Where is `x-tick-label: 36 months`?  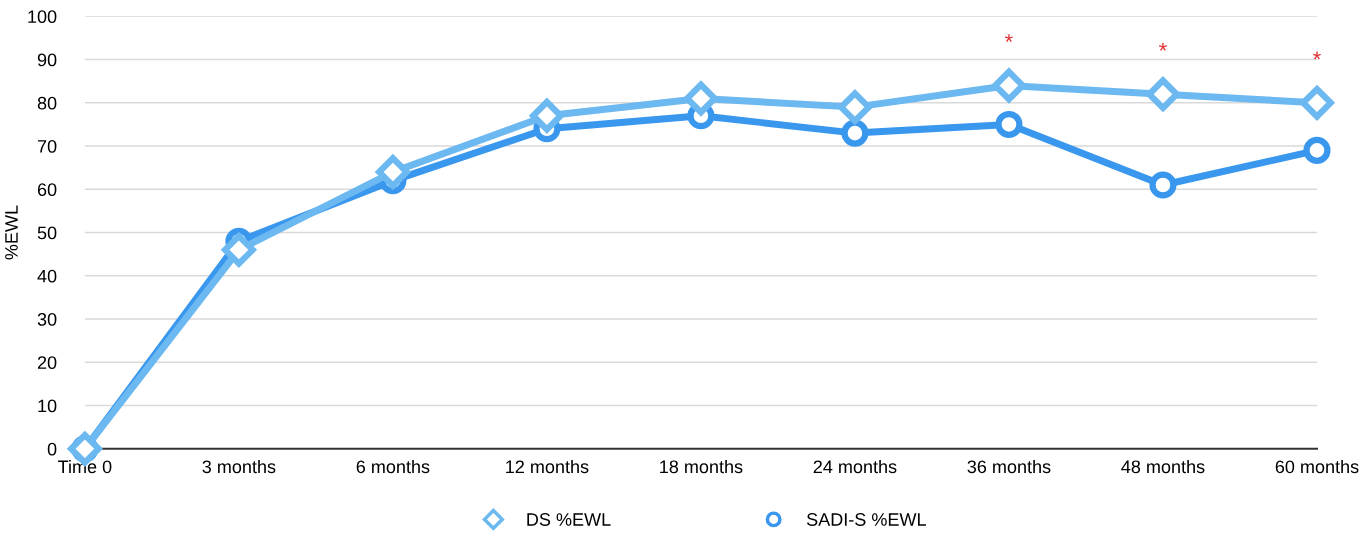
x-tick-label: 36 months is located at coordinates (1009, 466).